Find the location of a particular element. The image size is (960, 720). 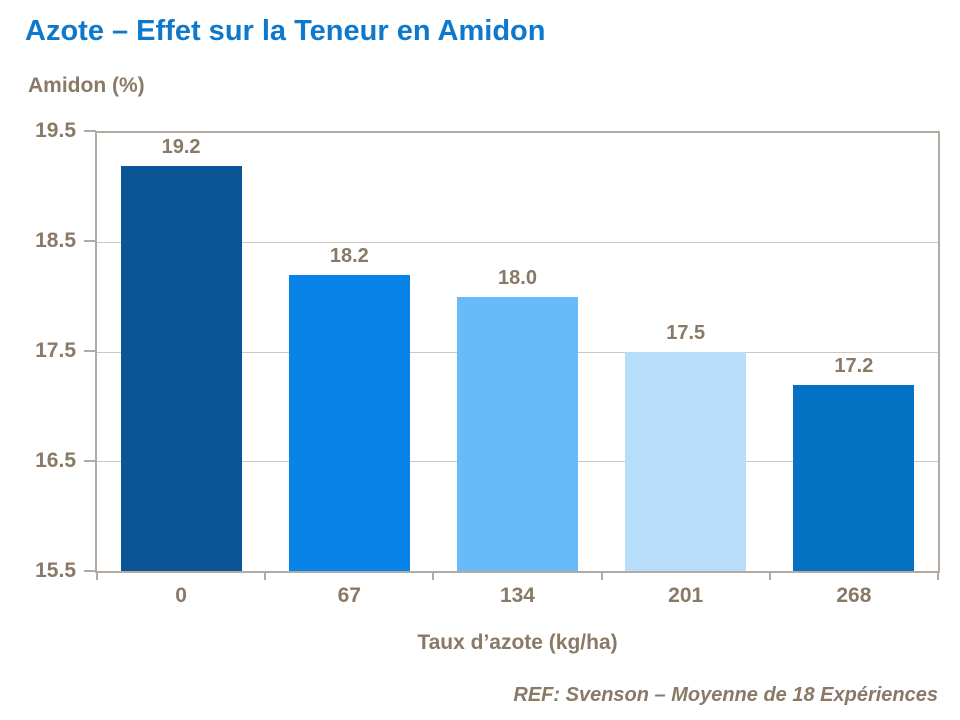

x-category-label: 201 is located at coordinates (686, 595).